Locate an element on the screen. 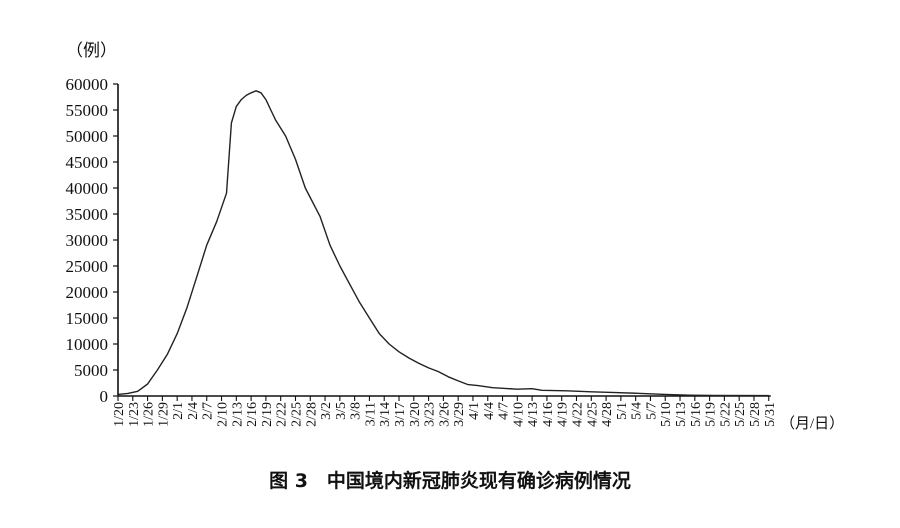 This screenshot has height=528, width=900. x-tick-label: 2/25 is located at coordinates (296, 414).